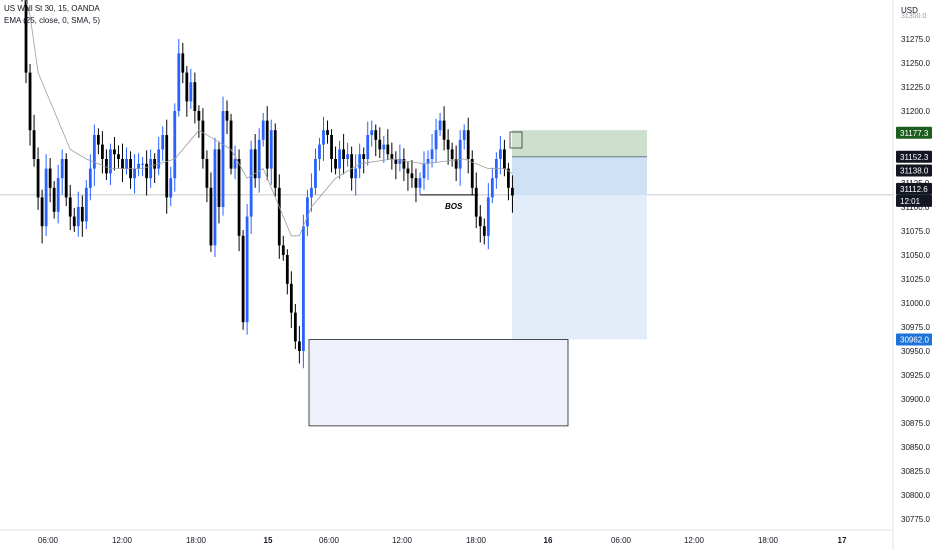  I want to click on y-tick-label: 30825.0, so click(915, 471).